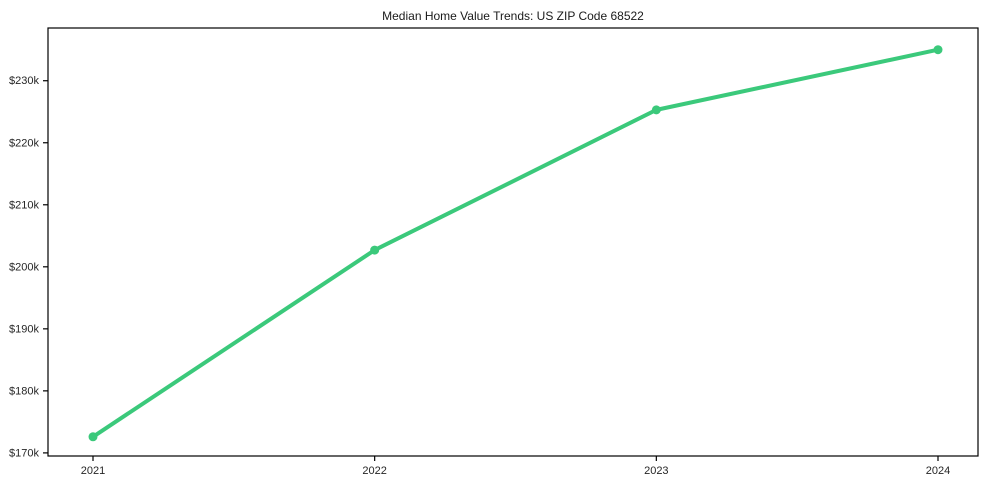  Describe the element at coordinates (24, 267) in the screenshot. I see `y-tick-label: $200k` at that location.